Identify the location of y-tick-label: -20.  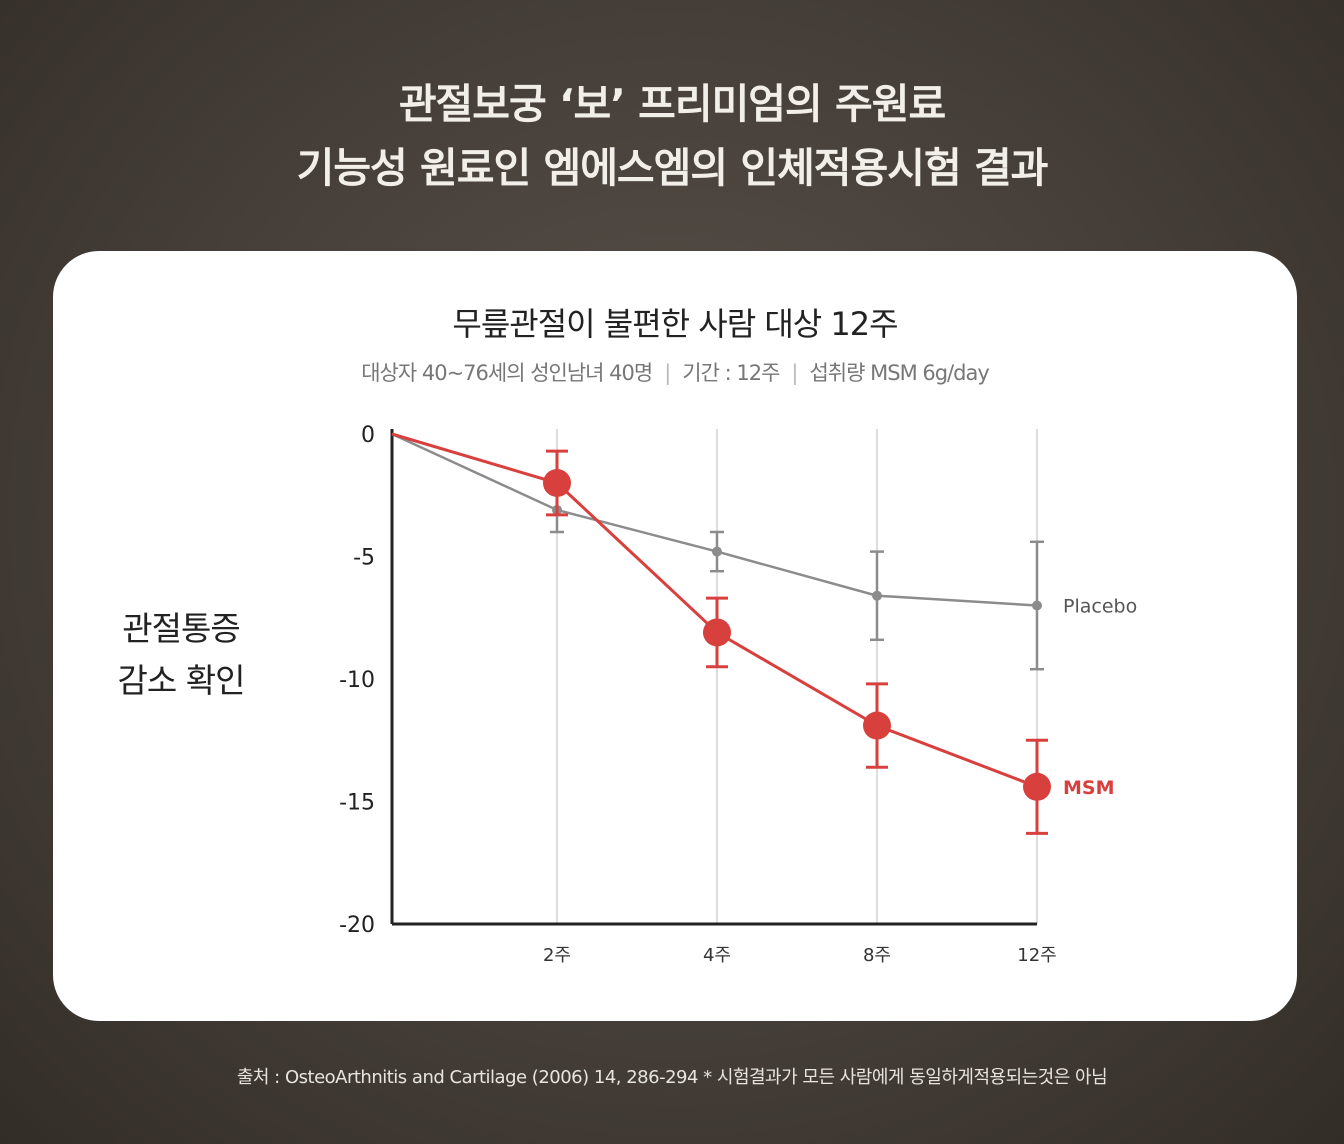
(357, 925).